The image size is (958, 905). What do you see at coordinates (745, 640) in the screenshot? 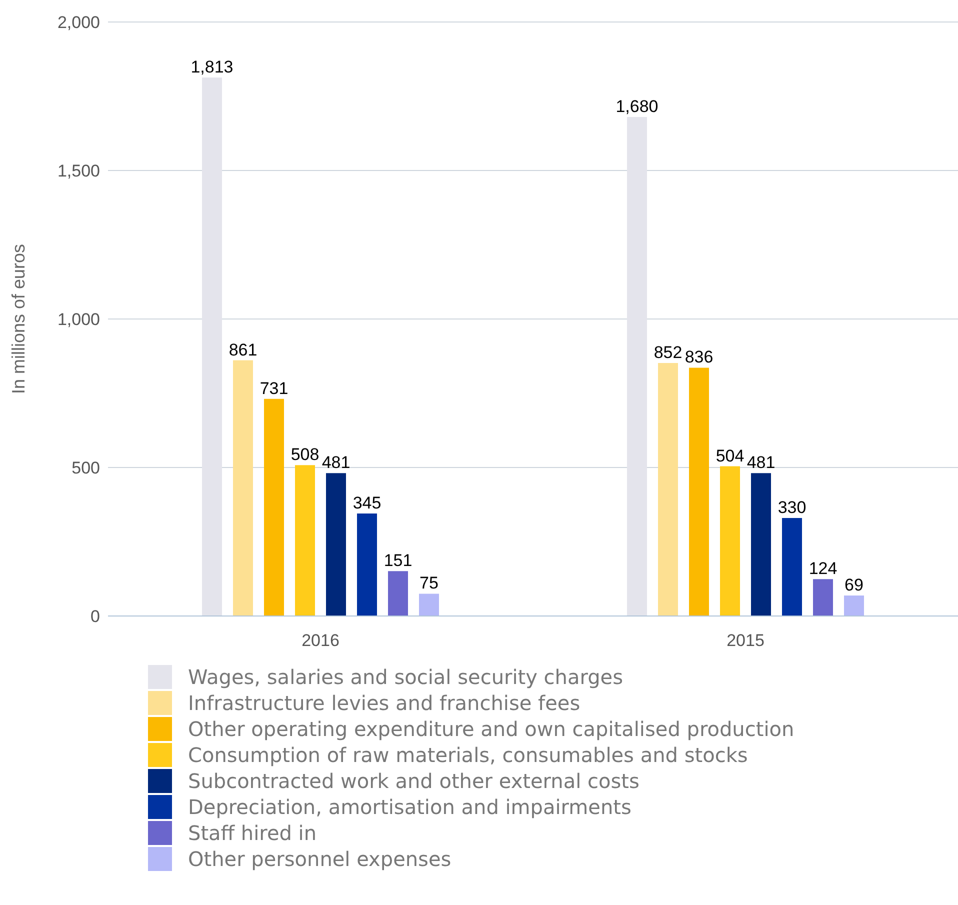
I see `x-tick-label: 2015` at bounding box center [745, 640].